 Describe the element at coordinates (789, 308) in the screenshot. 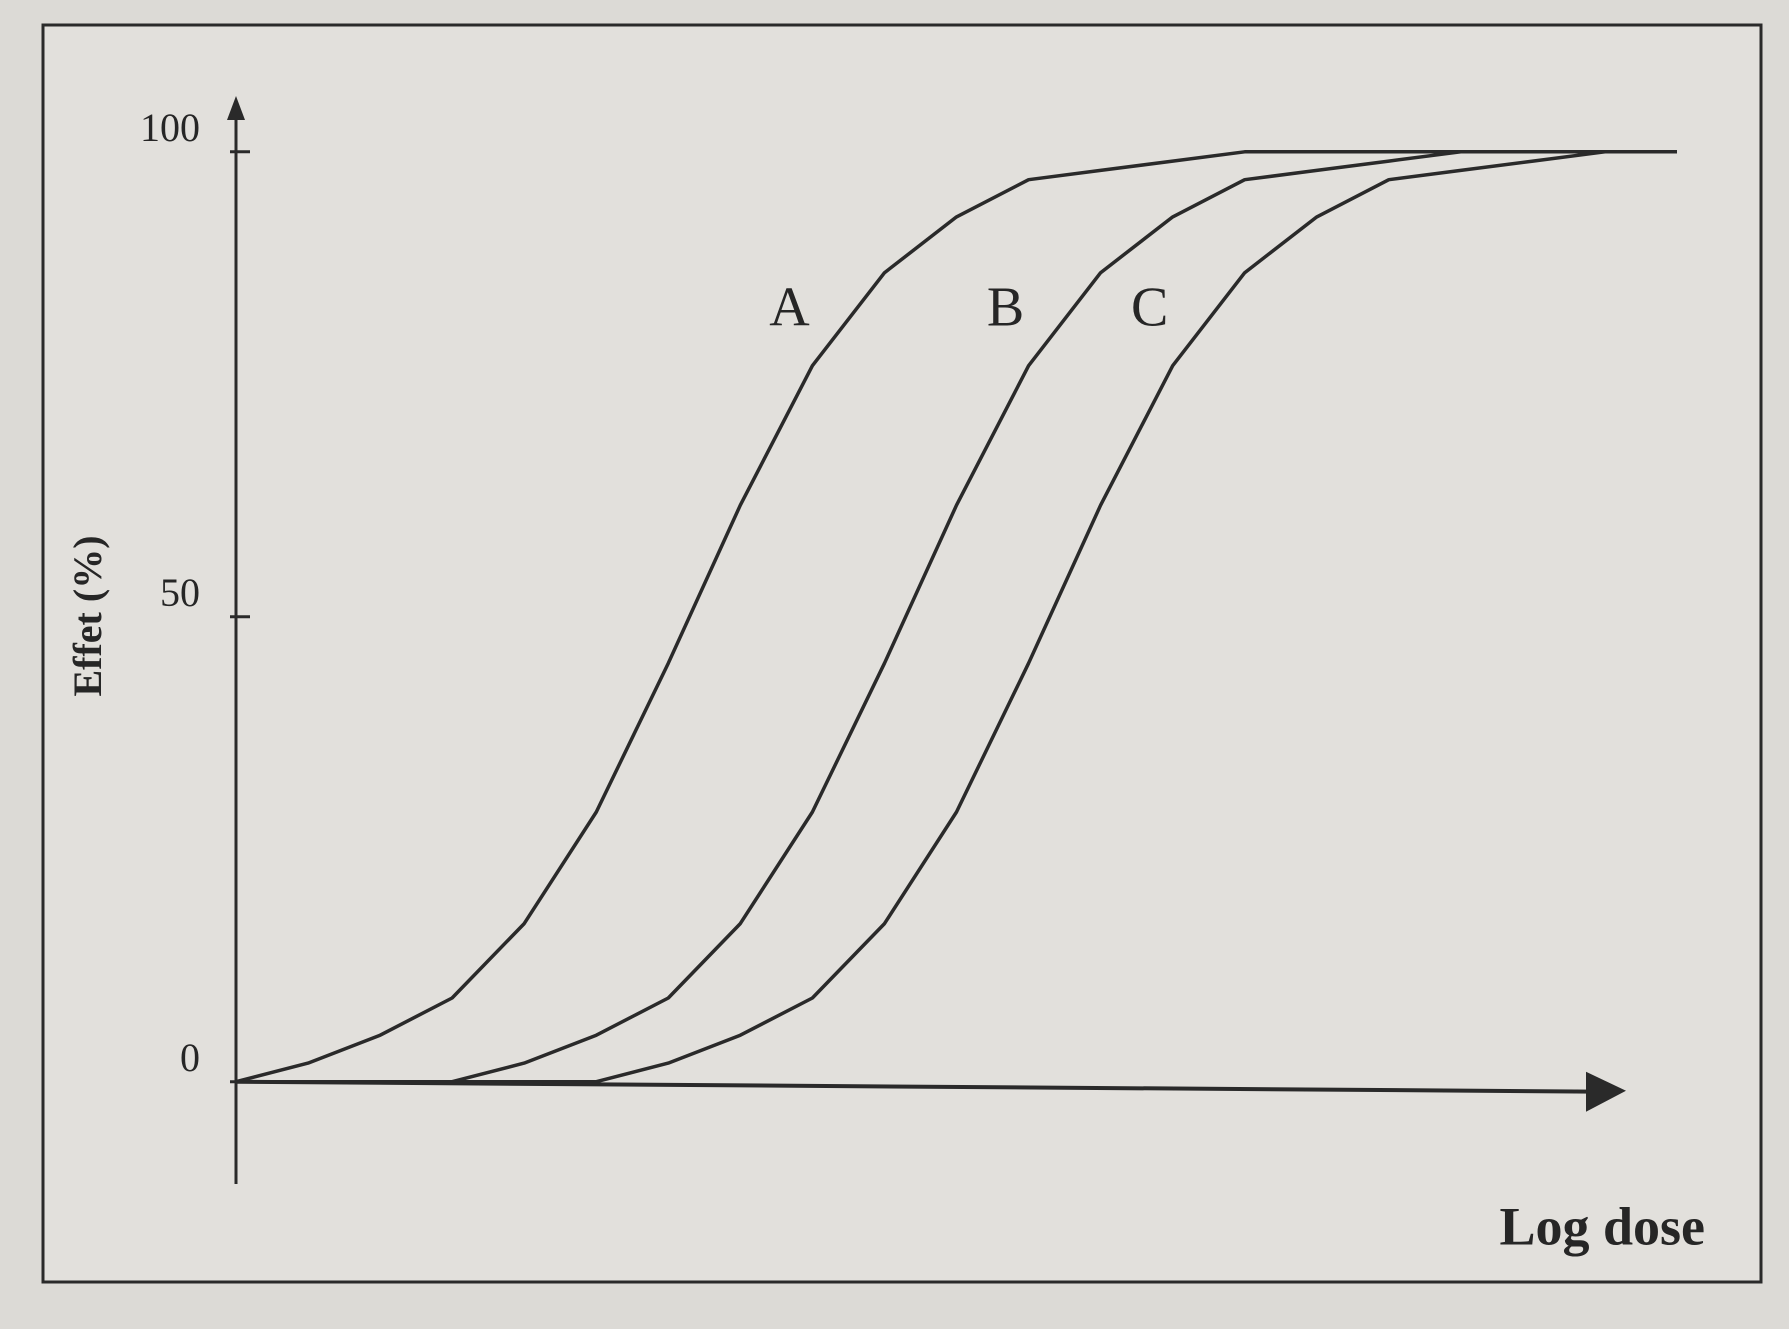

I see `curve-label: A` at that location.